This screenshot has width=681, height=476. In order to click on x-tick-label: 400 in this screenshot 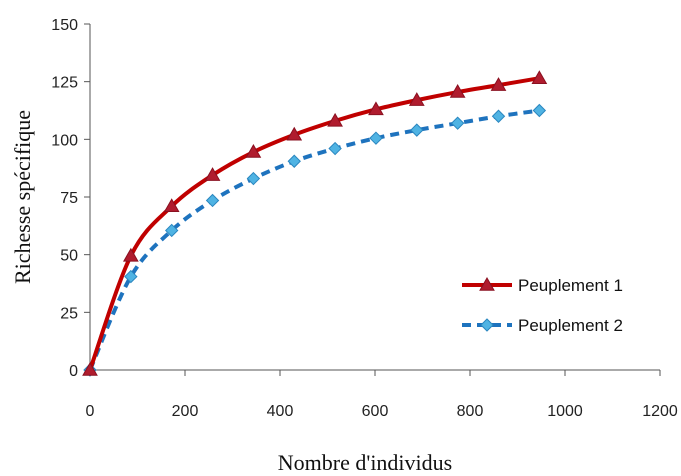, I will do `click(280, 411)`.